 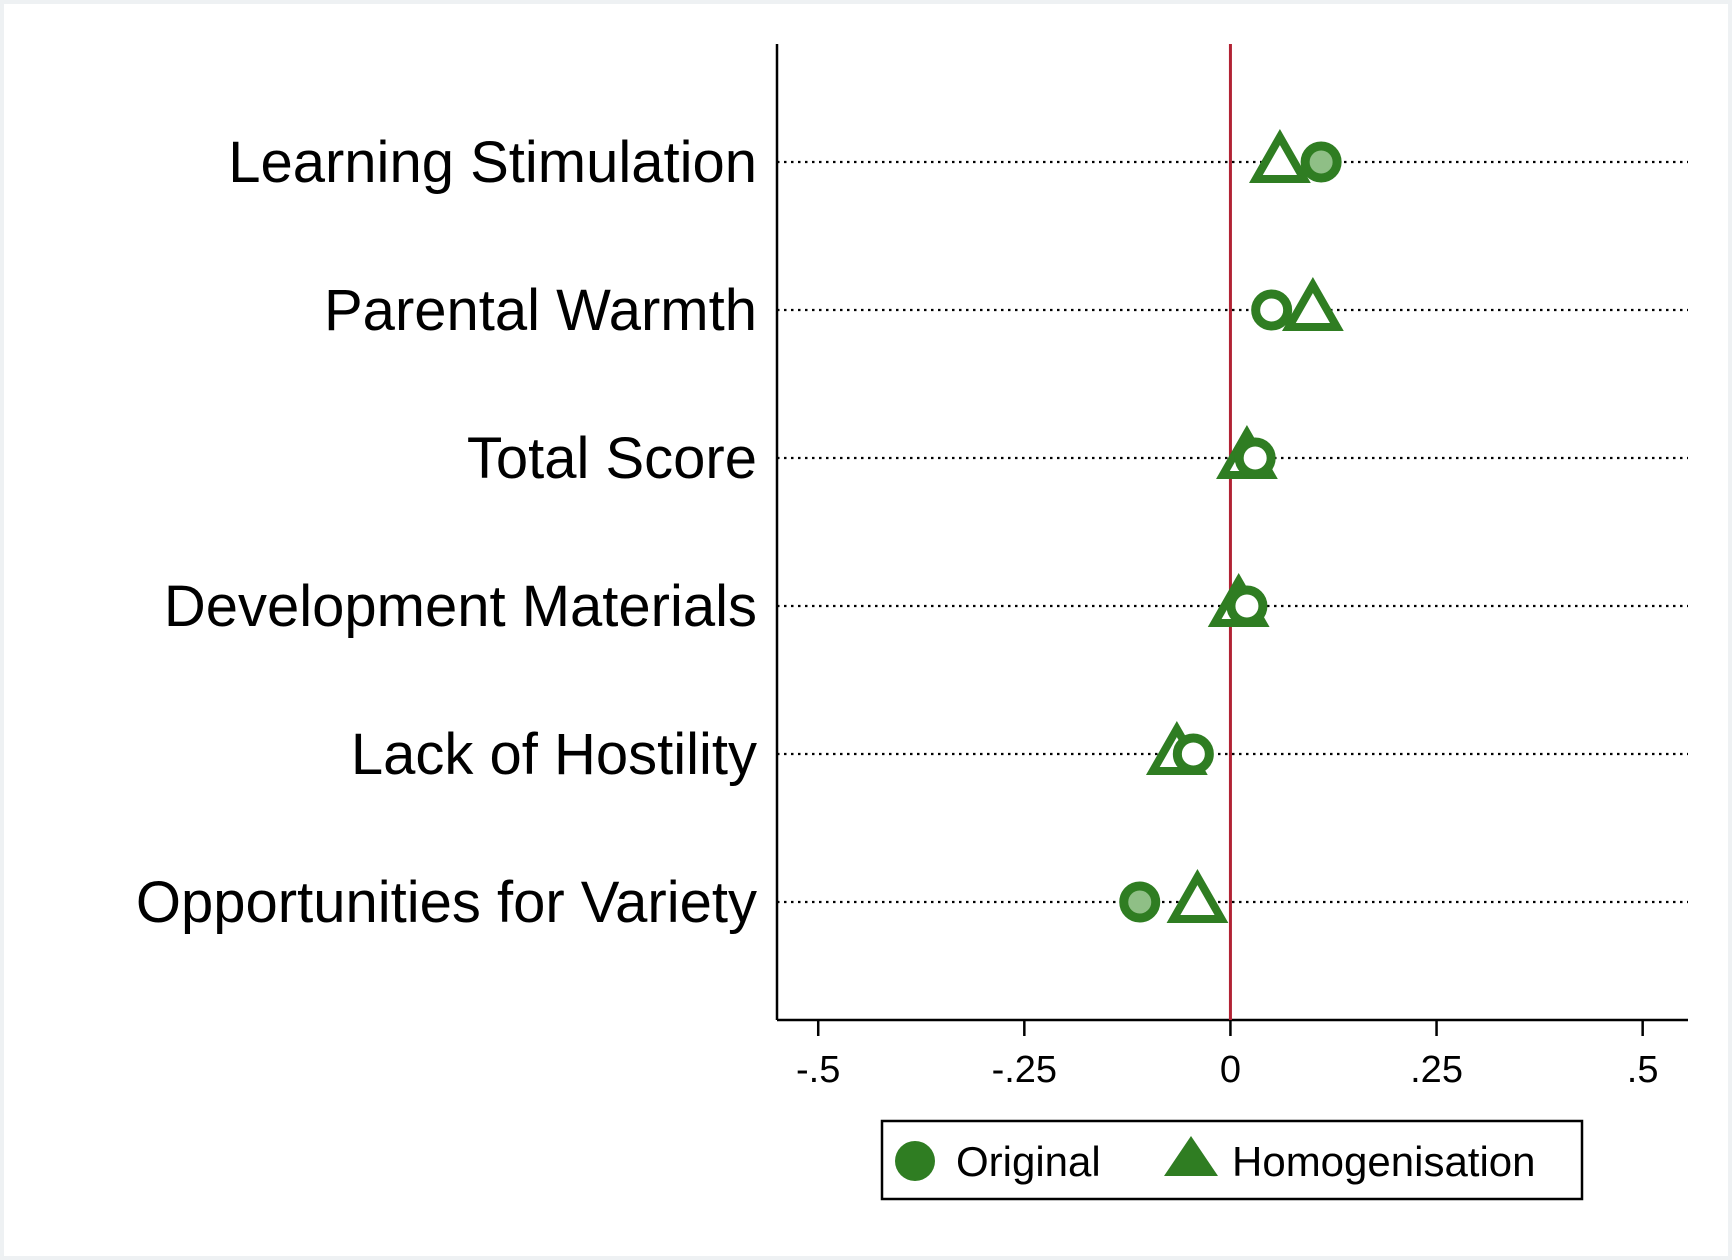 What do you see at coordinates (446, 902) in the screenshot?
I see `category-label: Opportunities for Variety` at bounding box center [446, 902].